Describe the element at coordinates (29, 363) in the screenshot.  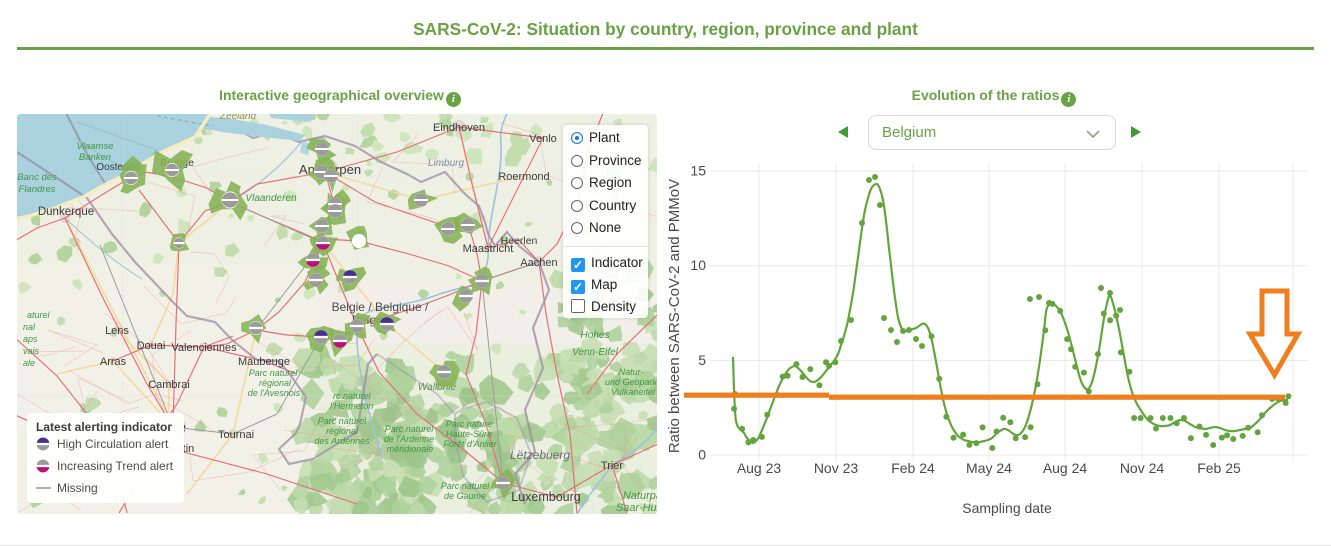
I see `svg-text: ale` at that location.